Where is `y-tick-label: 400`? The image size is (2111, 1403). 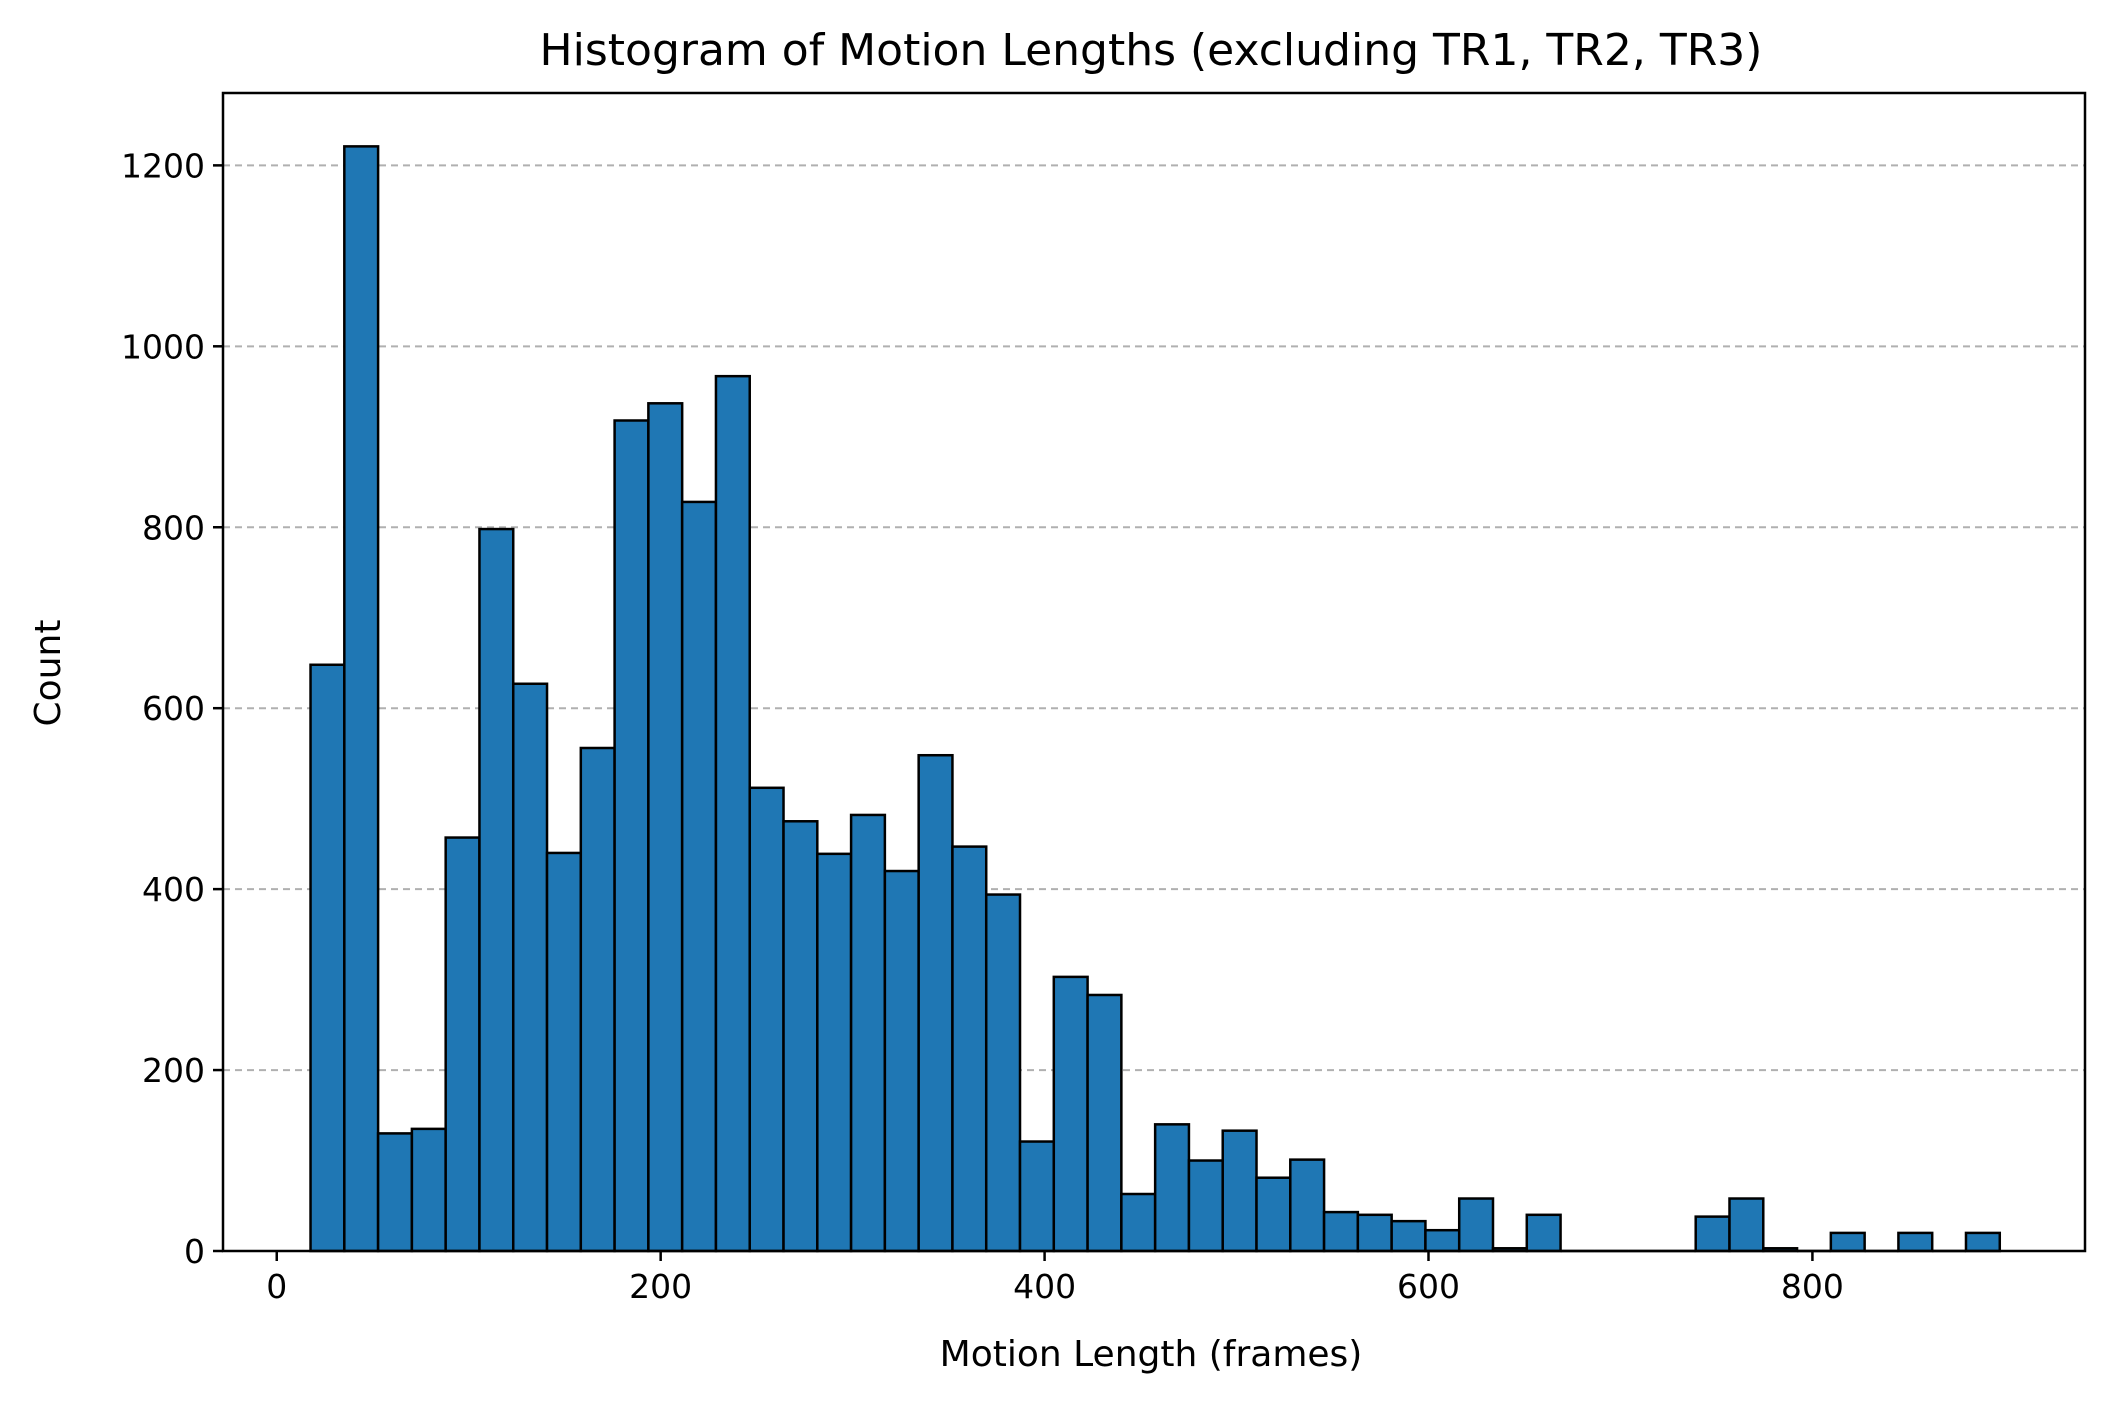 y-tick-label: 400 is located at coordinates (173, 889).